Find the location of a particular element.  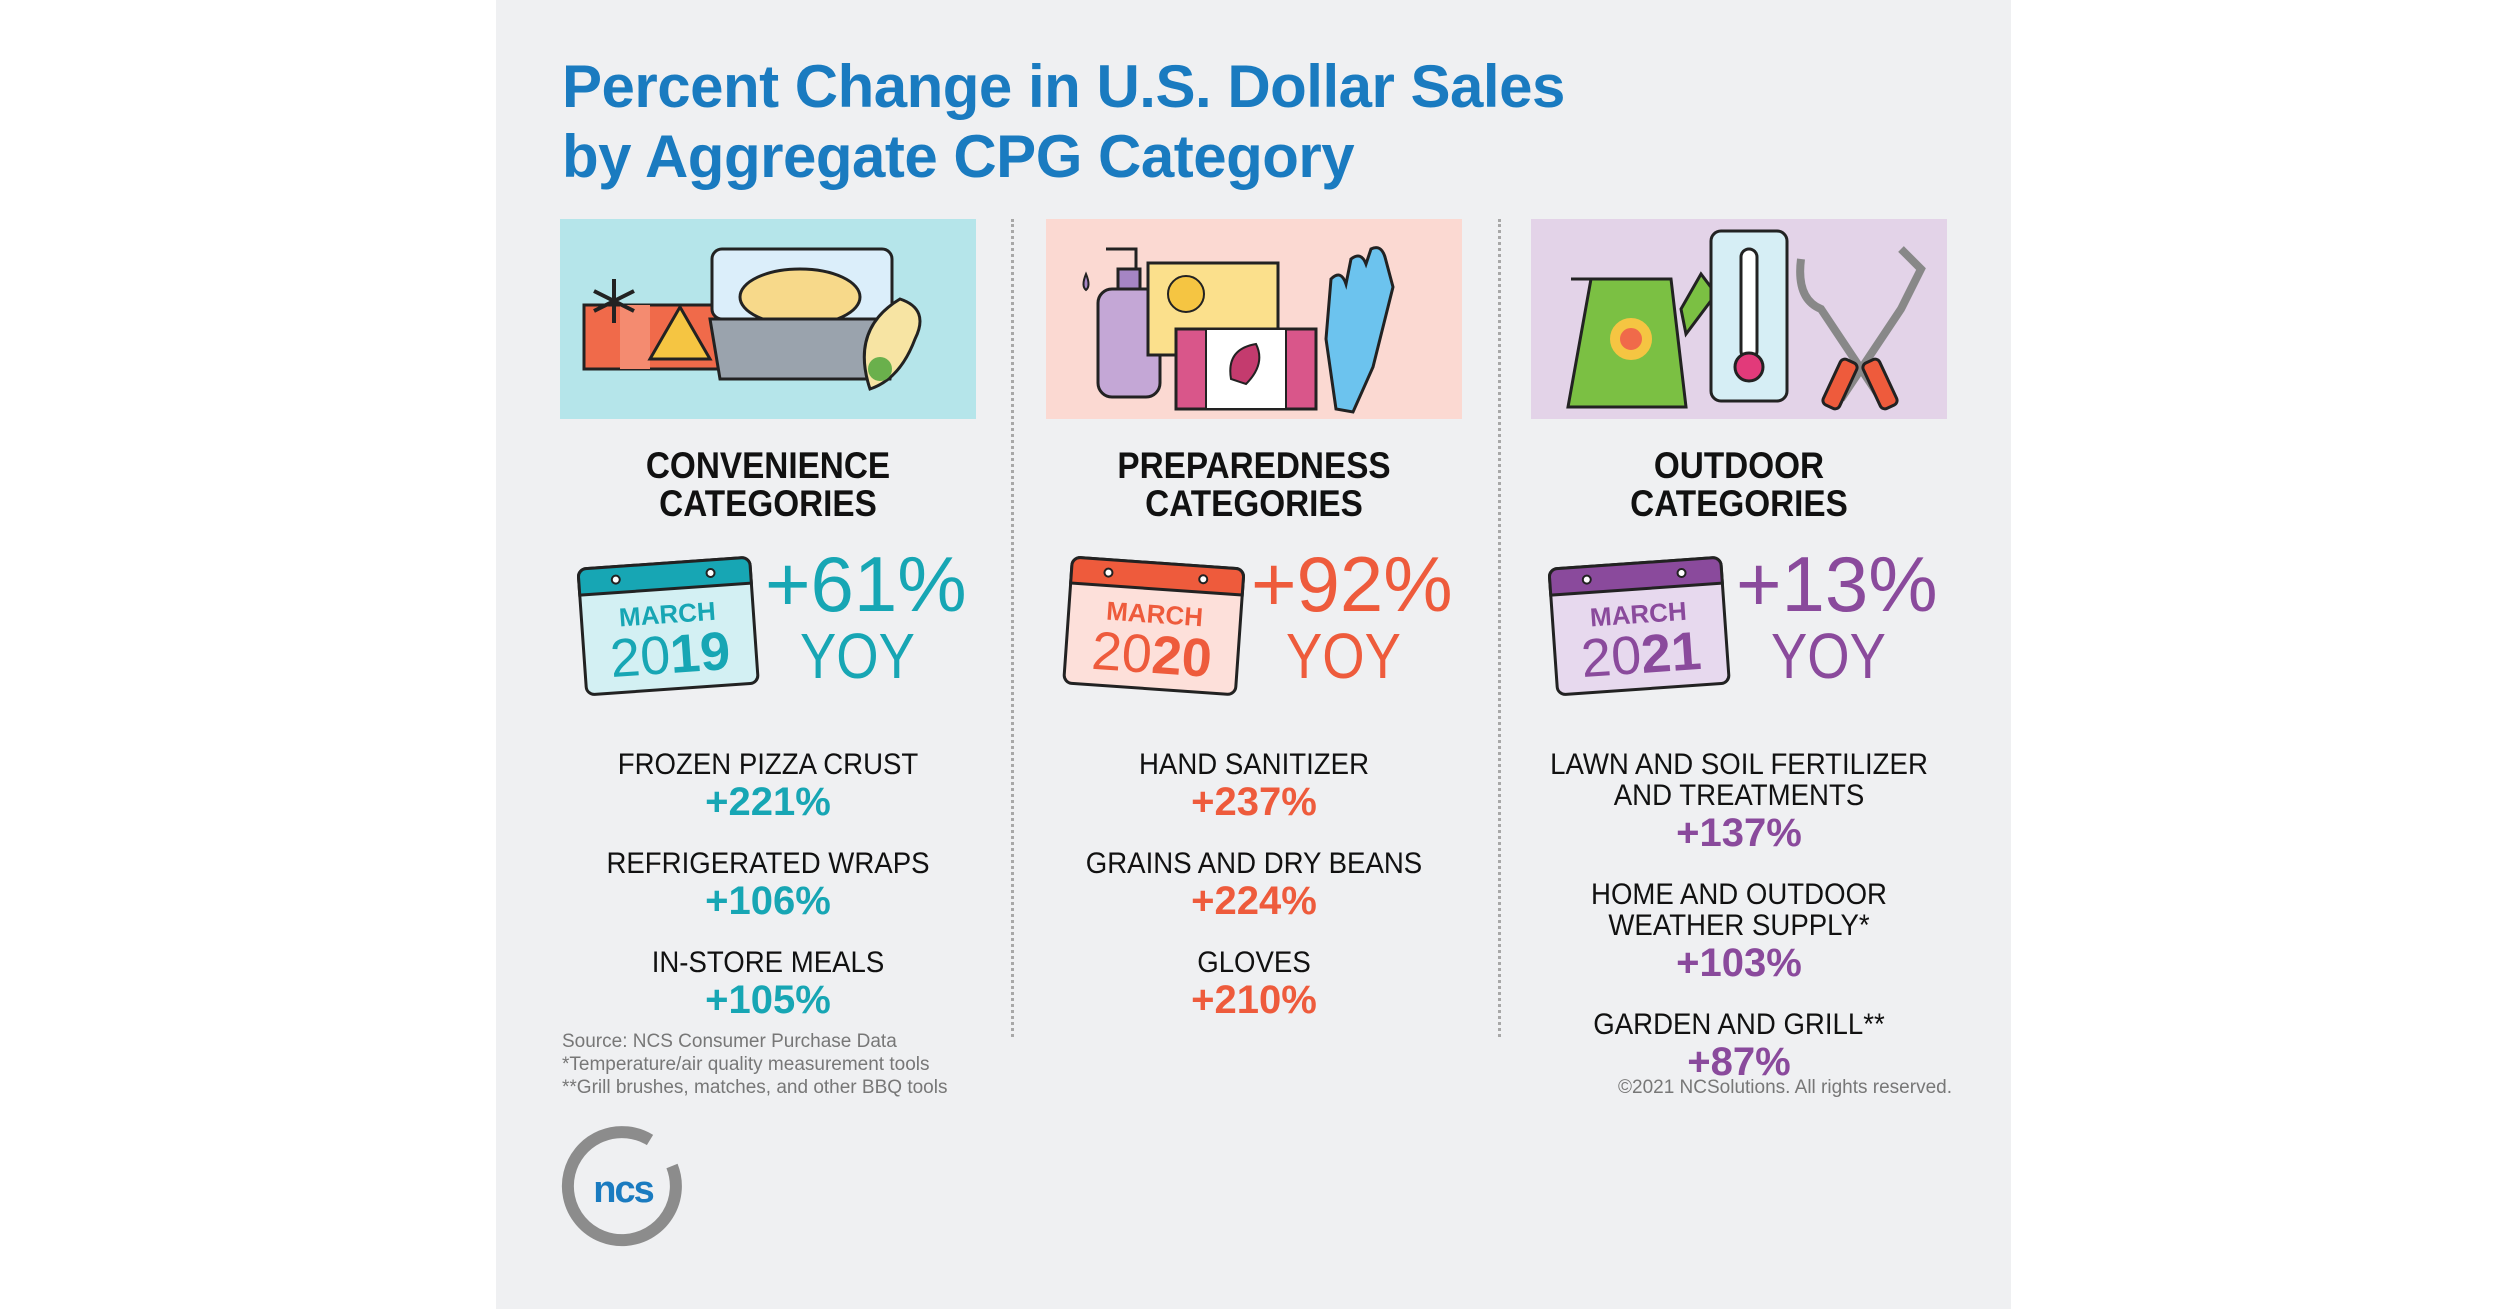

list-item: FROZEN PIZZA CRUST +221% is located at coordinates (768, 786).